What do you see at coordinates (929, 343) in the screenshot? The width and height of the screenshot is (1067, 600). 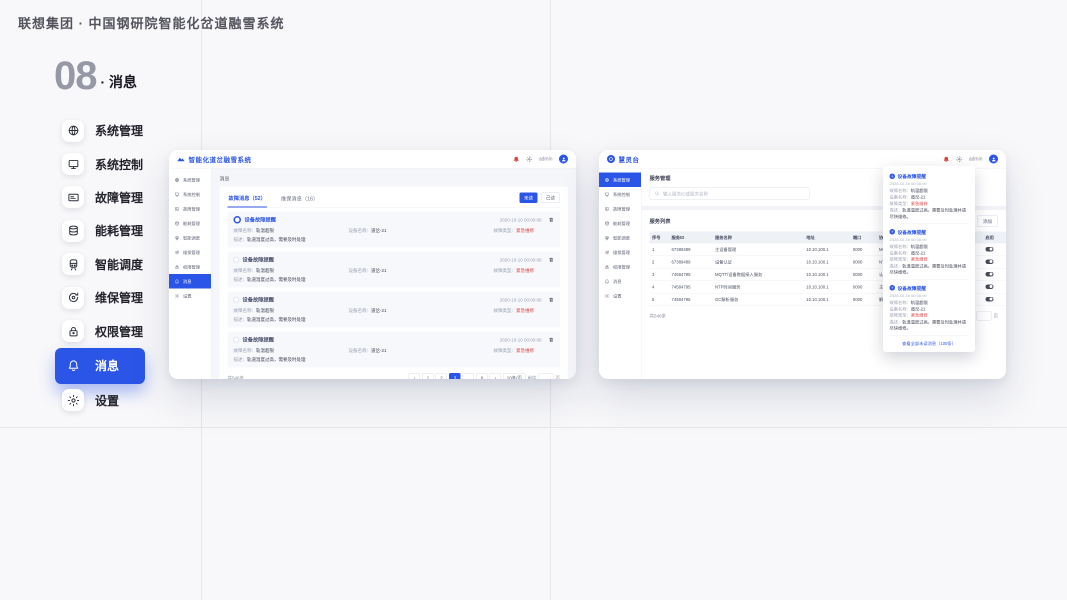 I see `view-all-unread-link: 查看全部未读消息（100条）` at bounding box center [929, 343].